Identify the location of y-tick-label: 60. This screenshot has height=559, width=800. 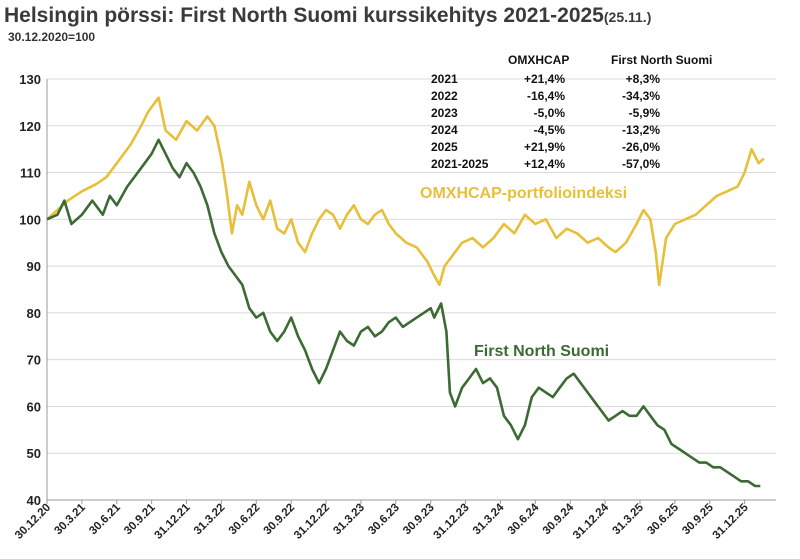
(34, 406).